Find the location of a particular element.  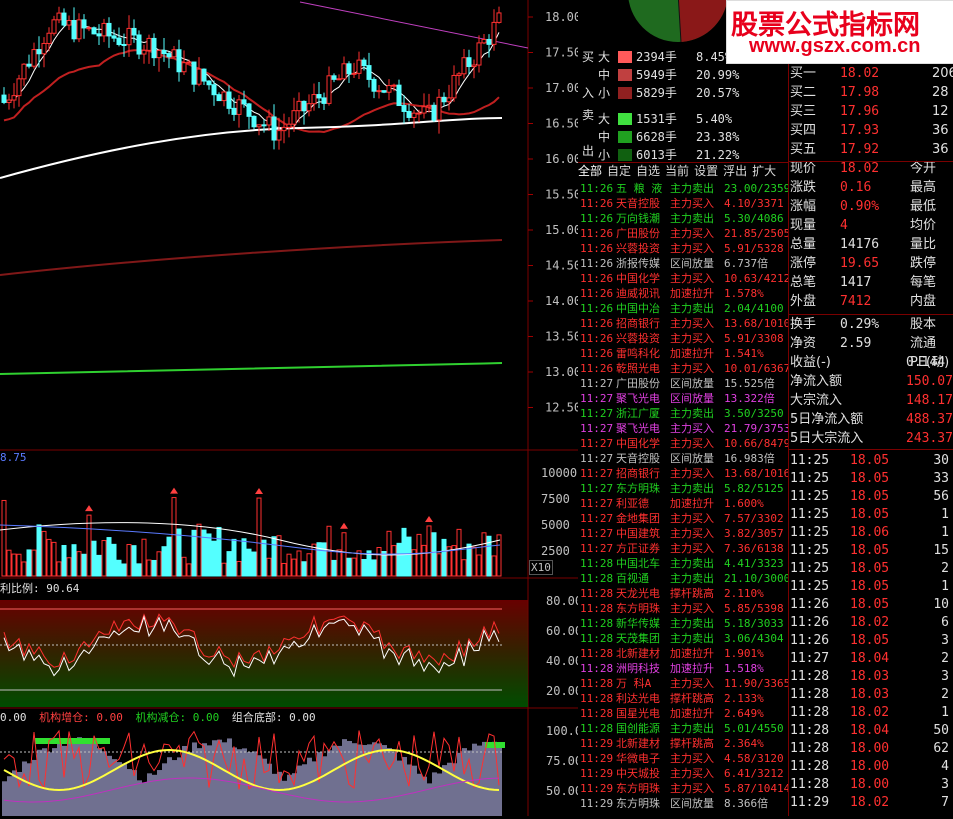

flow-size: 小 is located at coordinates (604, 155).